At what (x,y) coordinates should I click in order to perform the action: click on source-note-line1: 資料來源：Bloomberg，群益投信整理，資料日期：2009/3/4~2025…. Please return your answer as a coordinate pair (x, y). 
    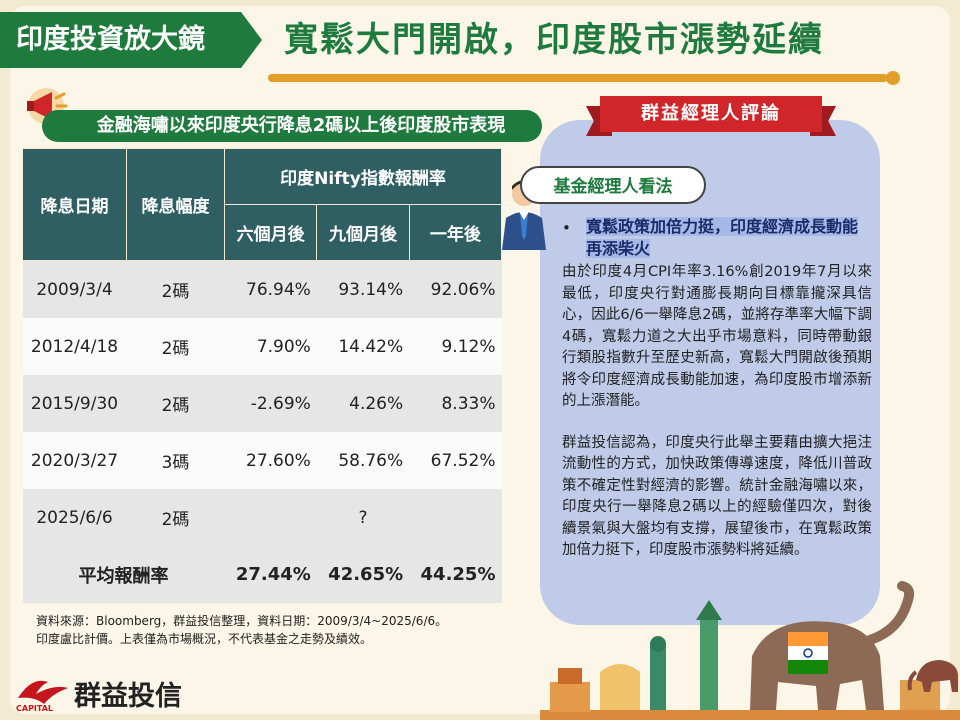
    Looking at the image, I should click on (242, 621).